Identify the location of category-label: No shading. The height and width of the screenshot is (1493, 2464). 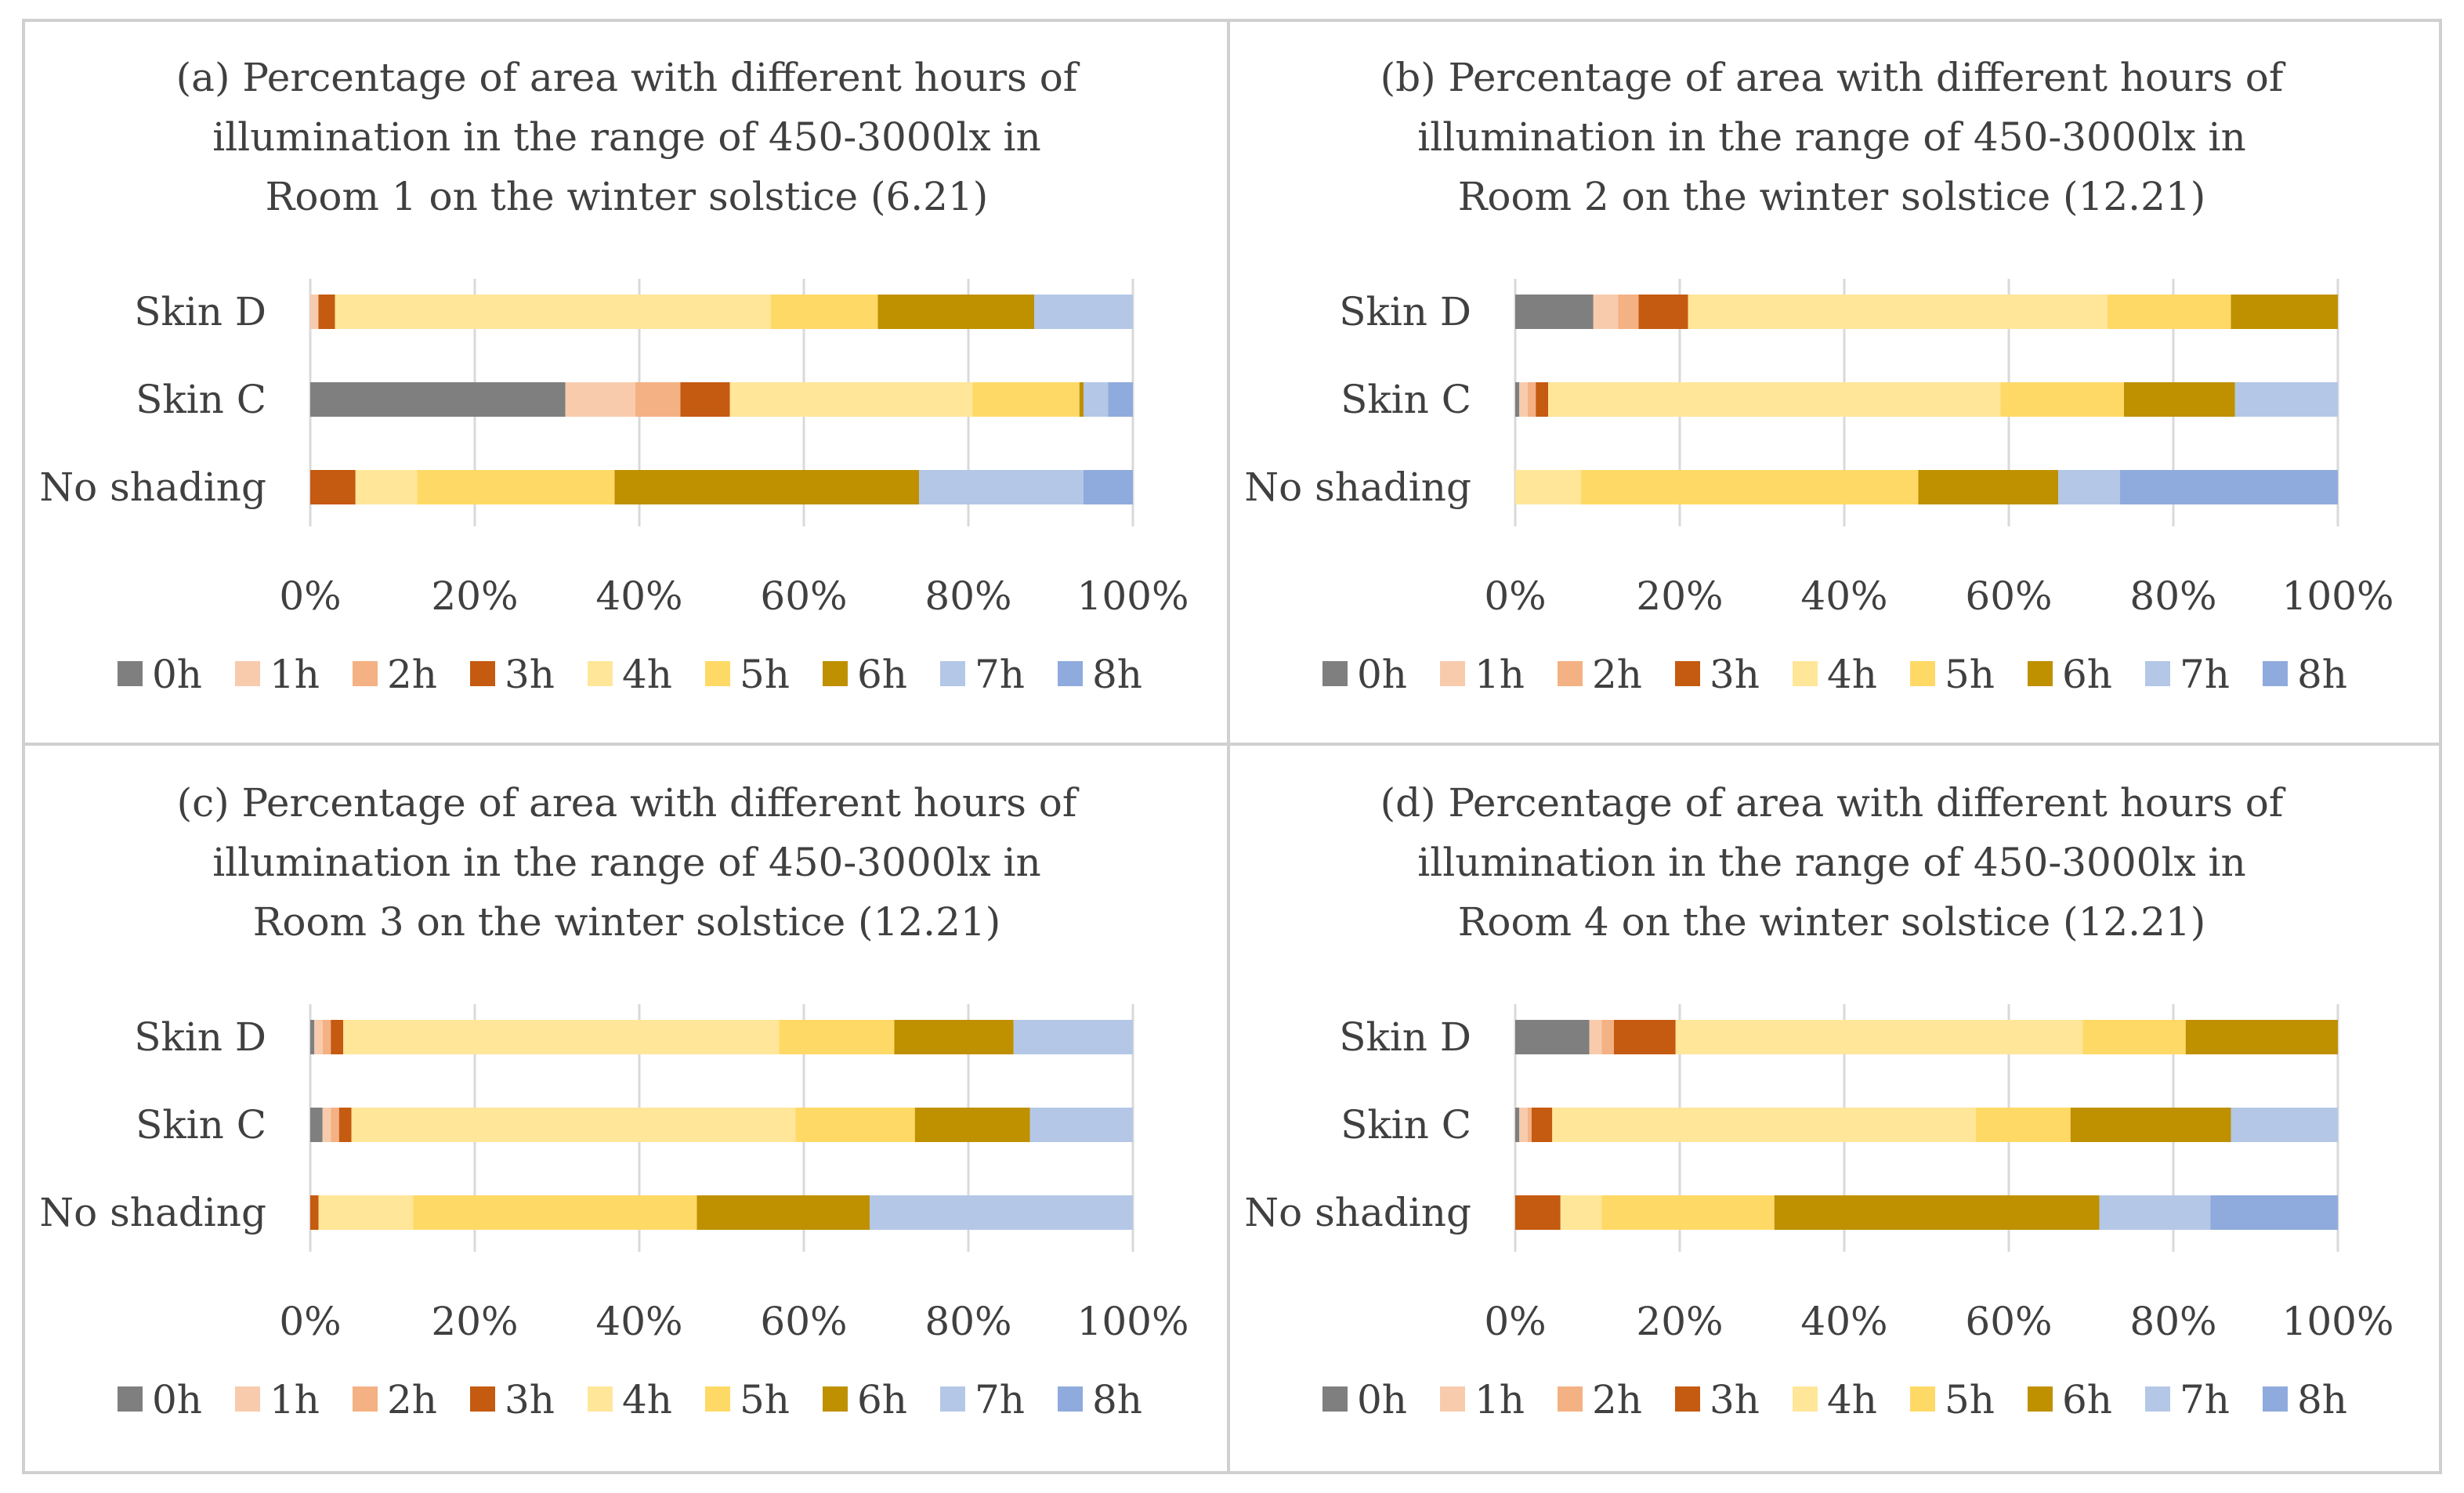
(1357, 488).